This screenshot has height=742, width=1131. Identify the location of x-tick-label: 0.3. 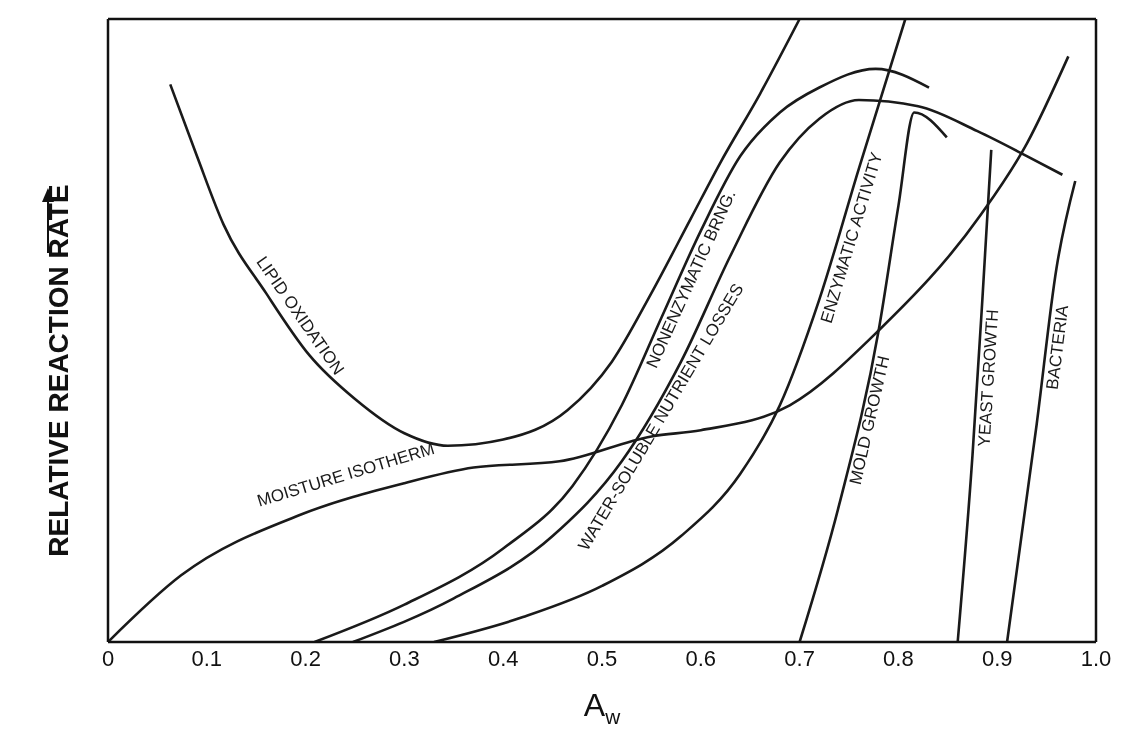
(404, 658).